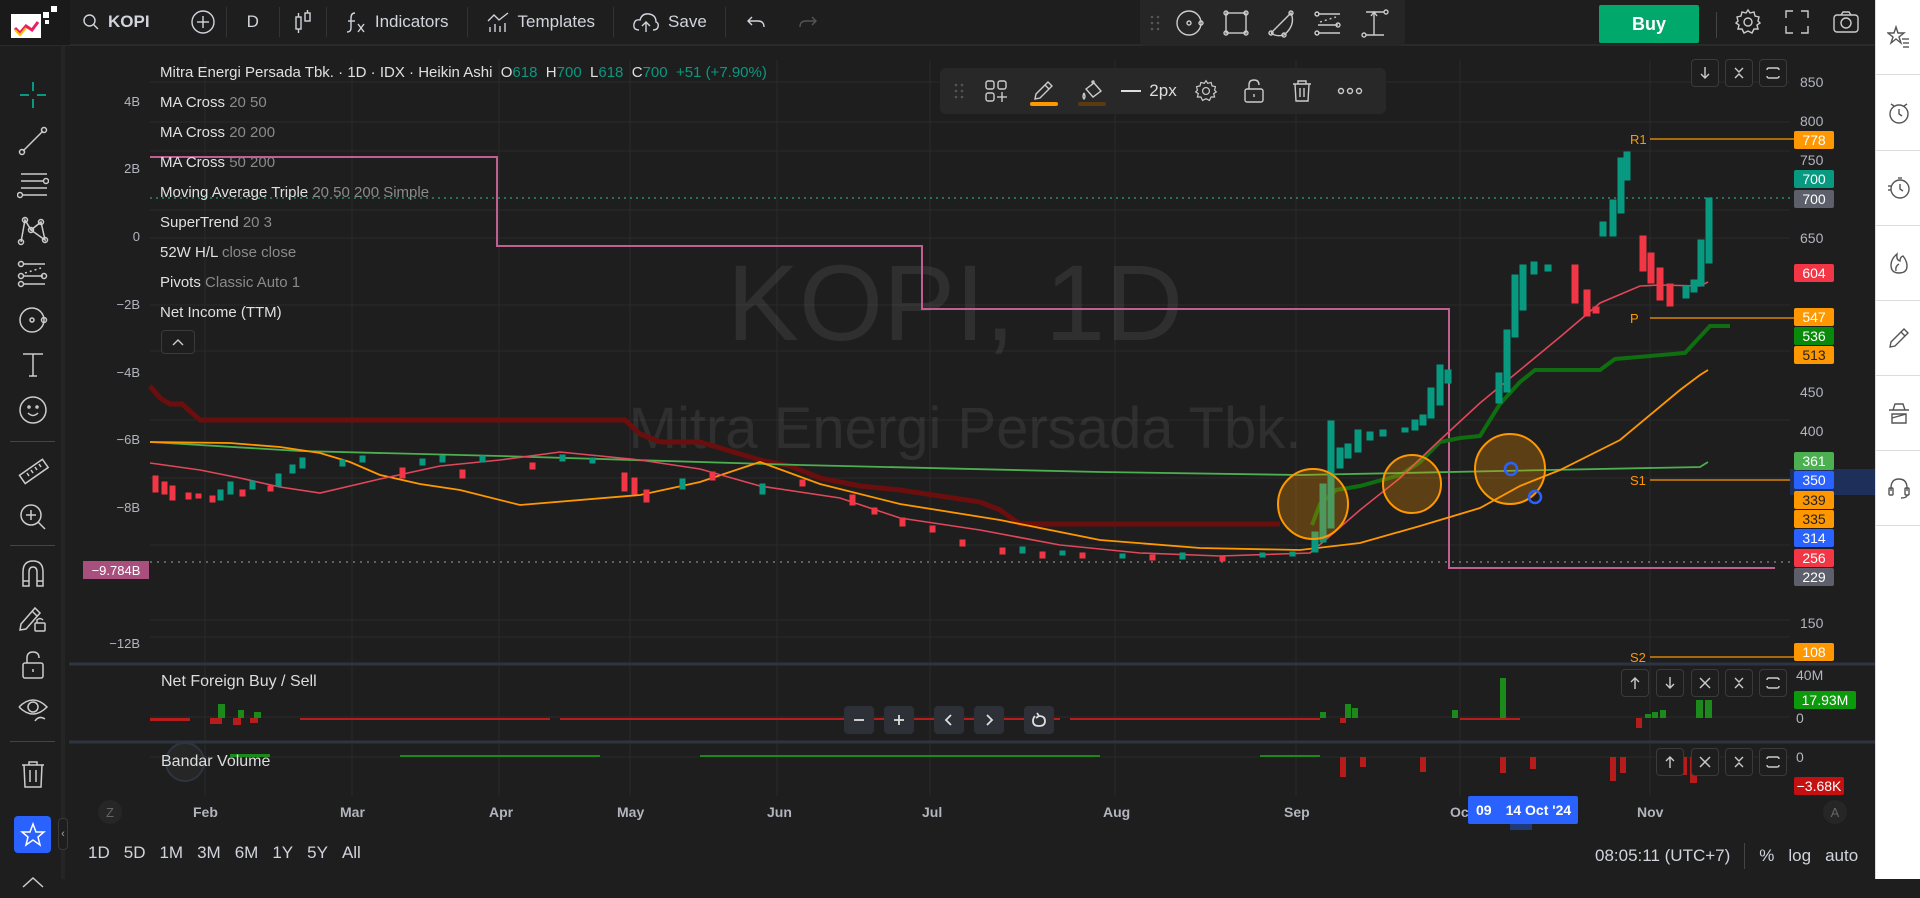  I want to click on save-button: Save, so click(669, 22).